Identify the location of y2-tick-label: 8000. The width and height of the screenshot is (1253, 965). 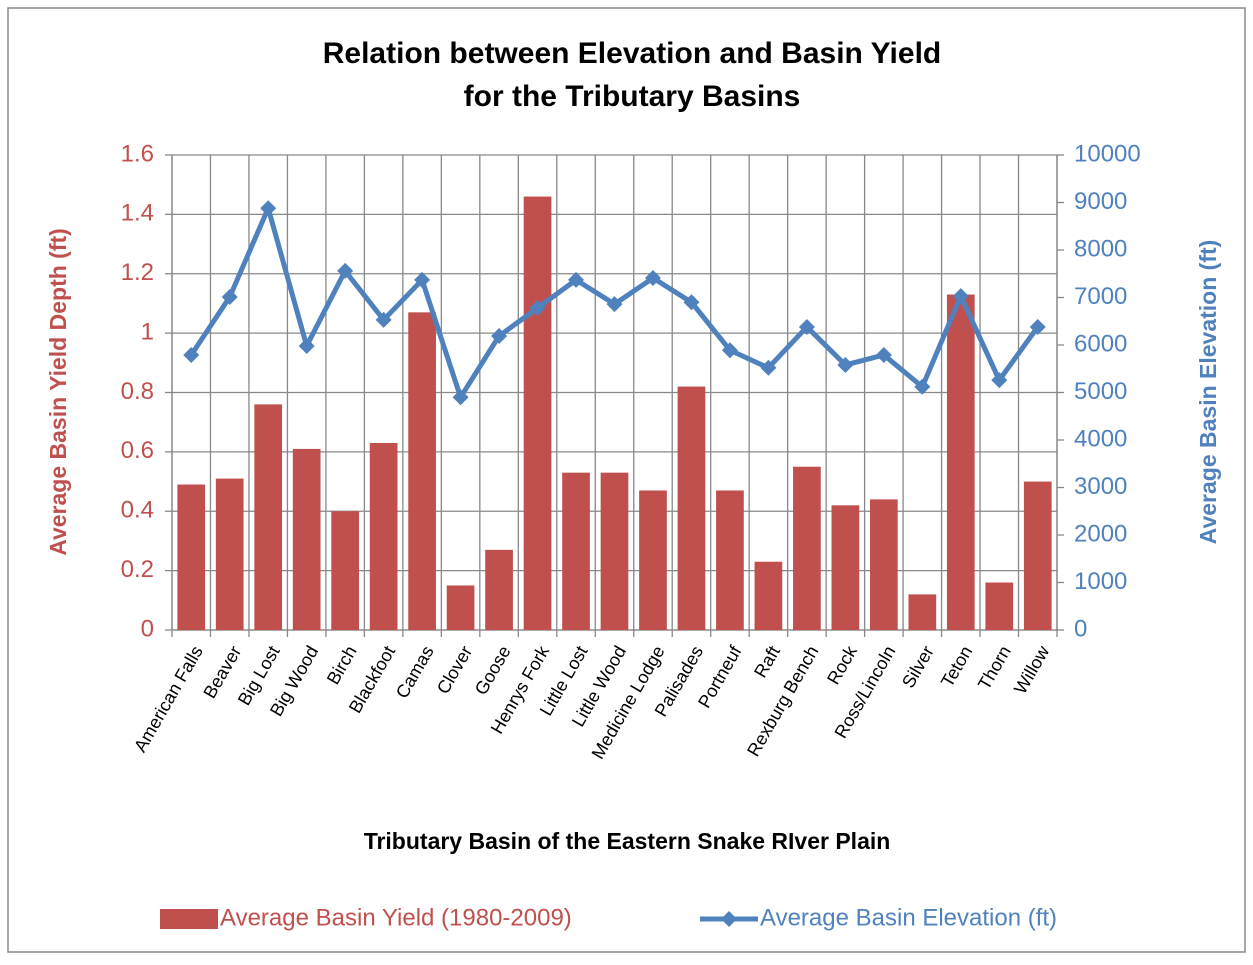
(1100, 248).